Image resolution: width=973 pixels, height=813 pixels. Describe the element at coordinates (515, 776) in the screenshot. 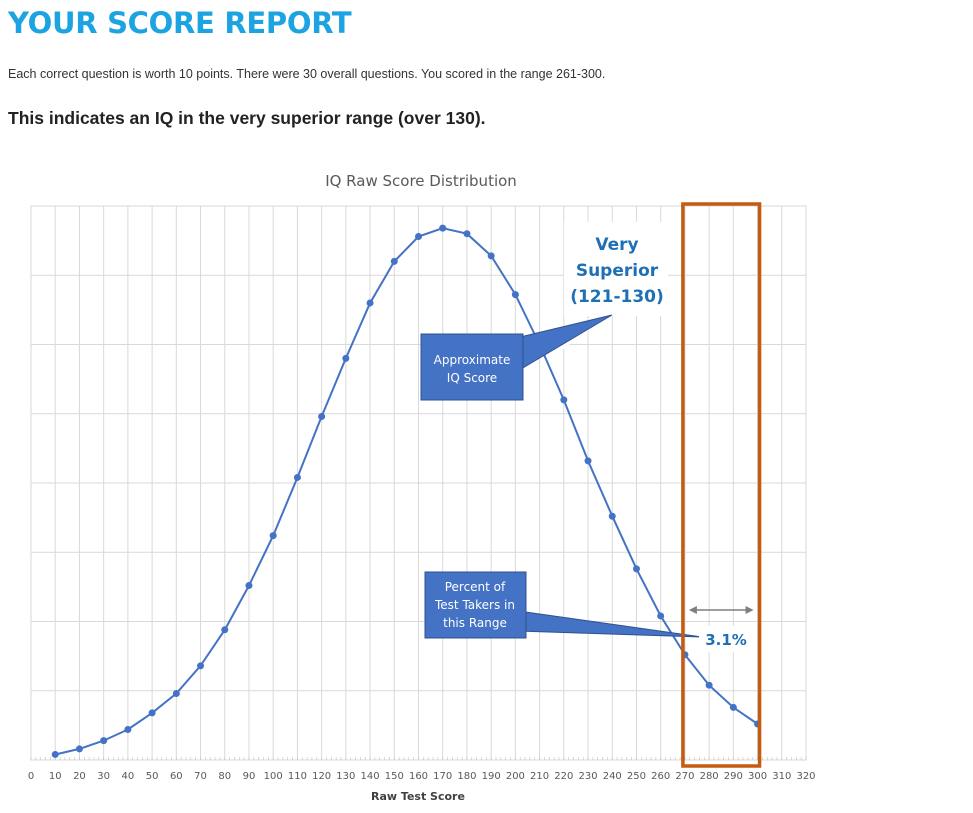

I see `x-tick-label: 200` at that location.